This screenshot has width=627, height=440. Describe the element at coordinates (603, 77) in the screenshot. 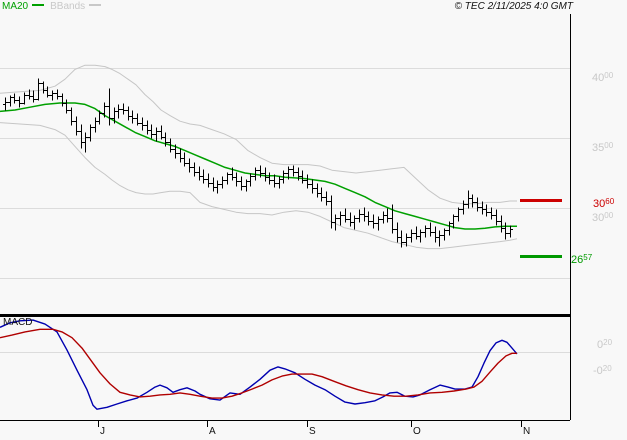

I see `price-axis-label: 4000` at that location.